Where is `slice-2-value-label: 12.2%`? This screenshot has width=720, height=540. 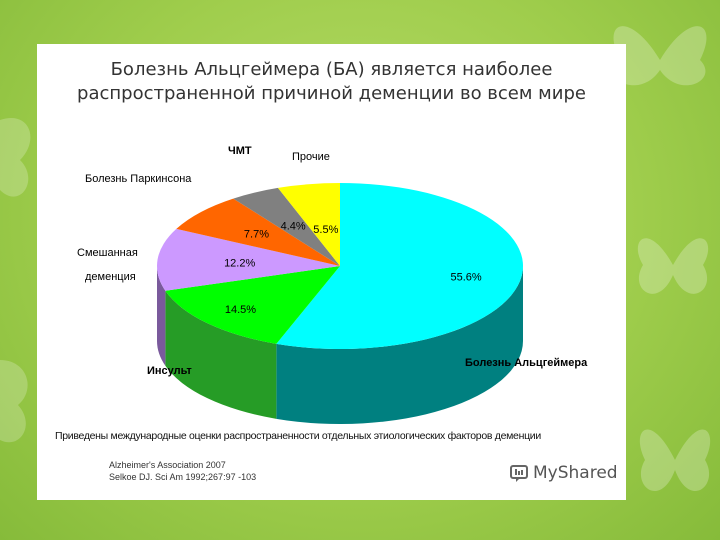 slice-2-value-label: 12.2% is located at coordinates (239, 263).